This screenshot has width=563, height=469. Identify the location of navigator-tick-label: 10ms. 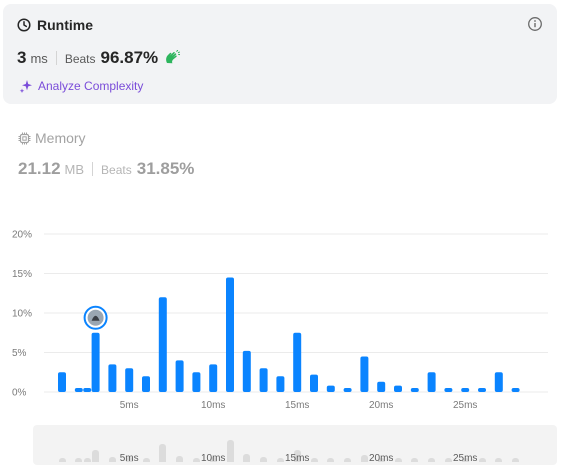
(213, 458).